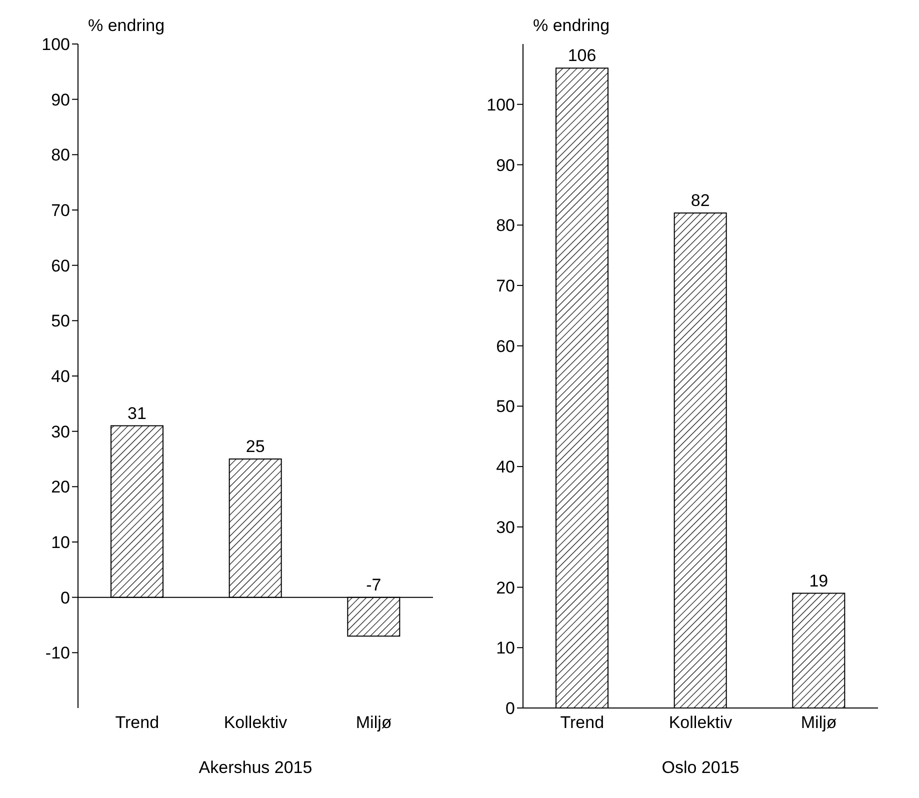  Describe the element at coordinates (701, 767) in the screenshot. I see `x-axis-title: Oslo 2015` at that location.